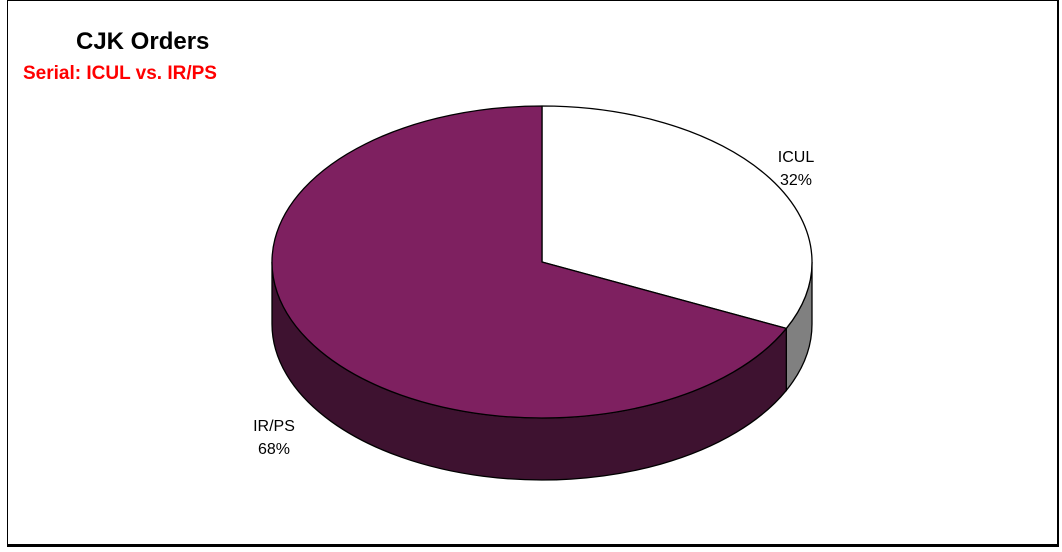  I want to click on slice-label-name-icul: ICUL, so click(796, 157).